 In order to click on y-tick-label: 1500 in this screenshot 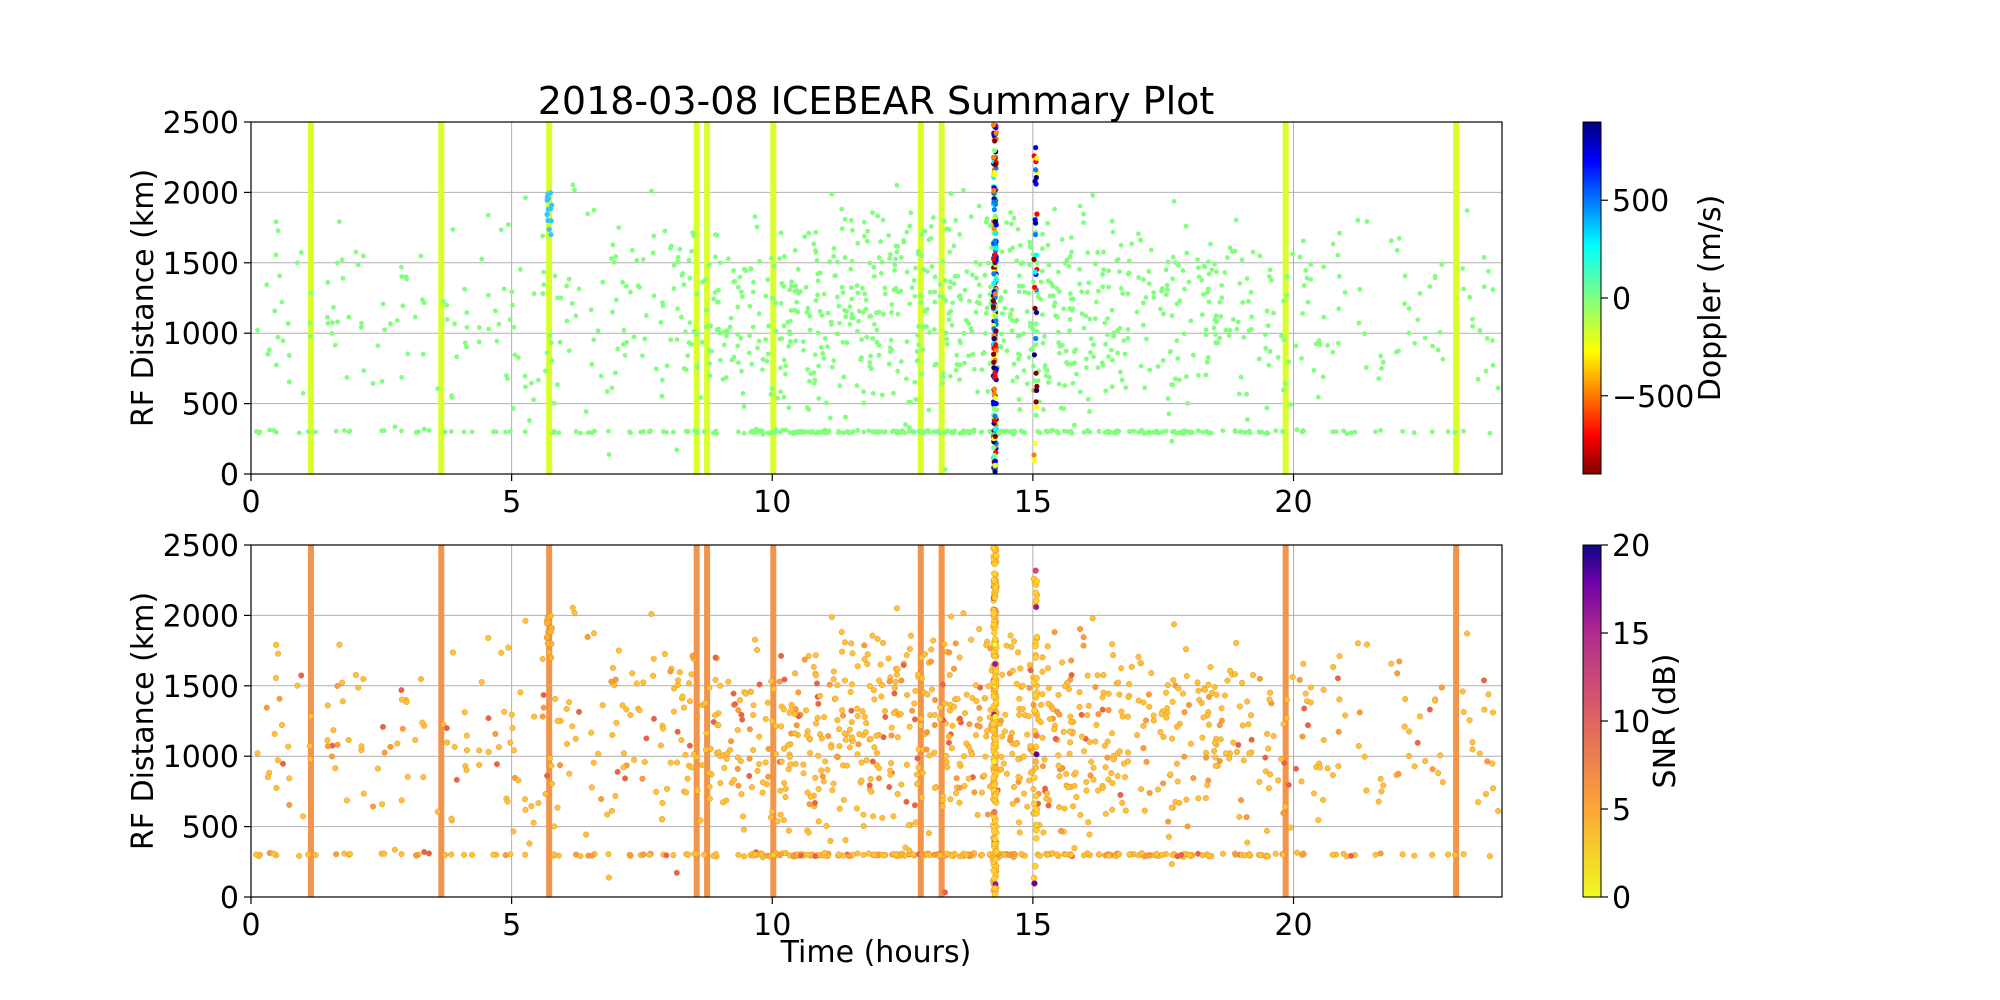, I will do `click(201, 687)`.